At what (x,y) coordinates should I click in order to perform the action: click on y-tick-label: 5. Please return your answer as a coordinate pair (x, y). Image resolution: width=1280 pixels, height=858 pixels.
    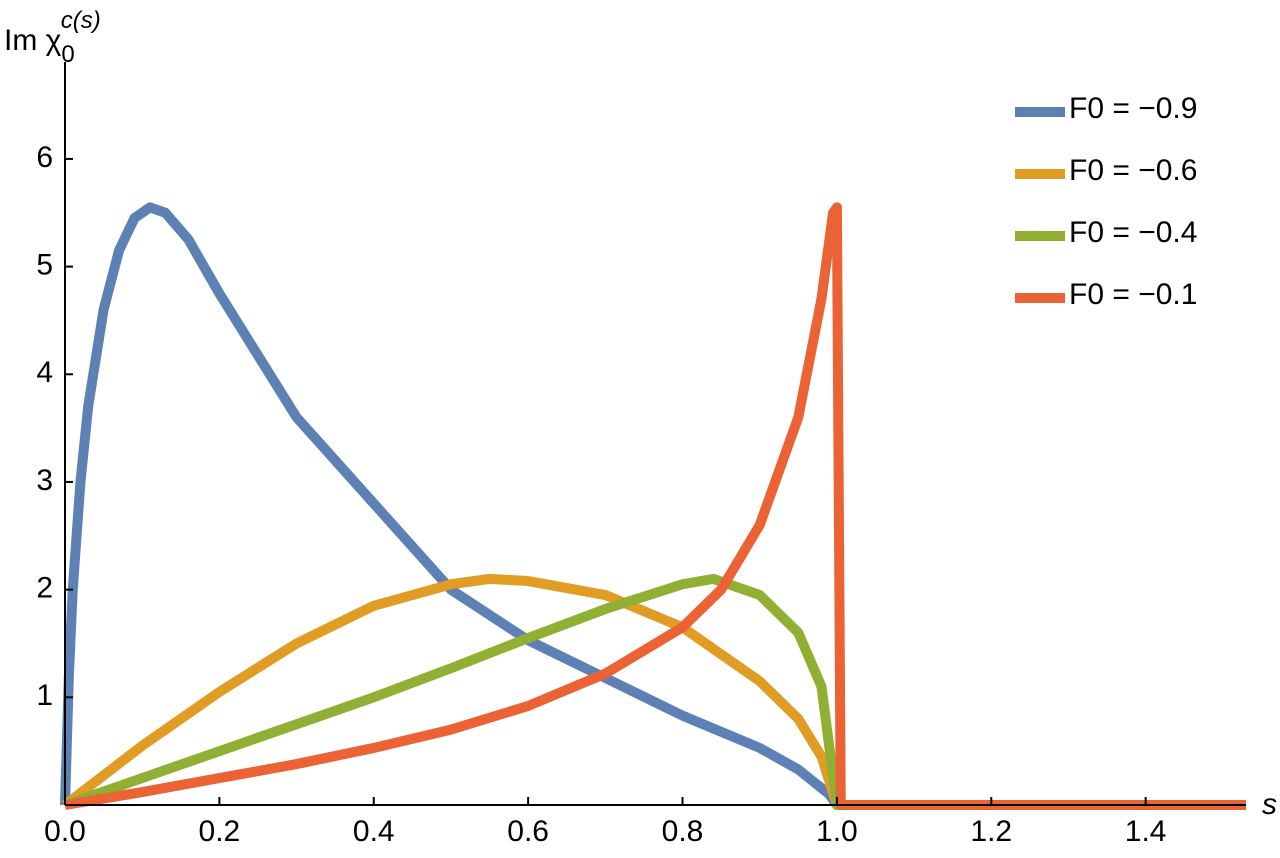
    Looking at the image, I should click on (44, 265).